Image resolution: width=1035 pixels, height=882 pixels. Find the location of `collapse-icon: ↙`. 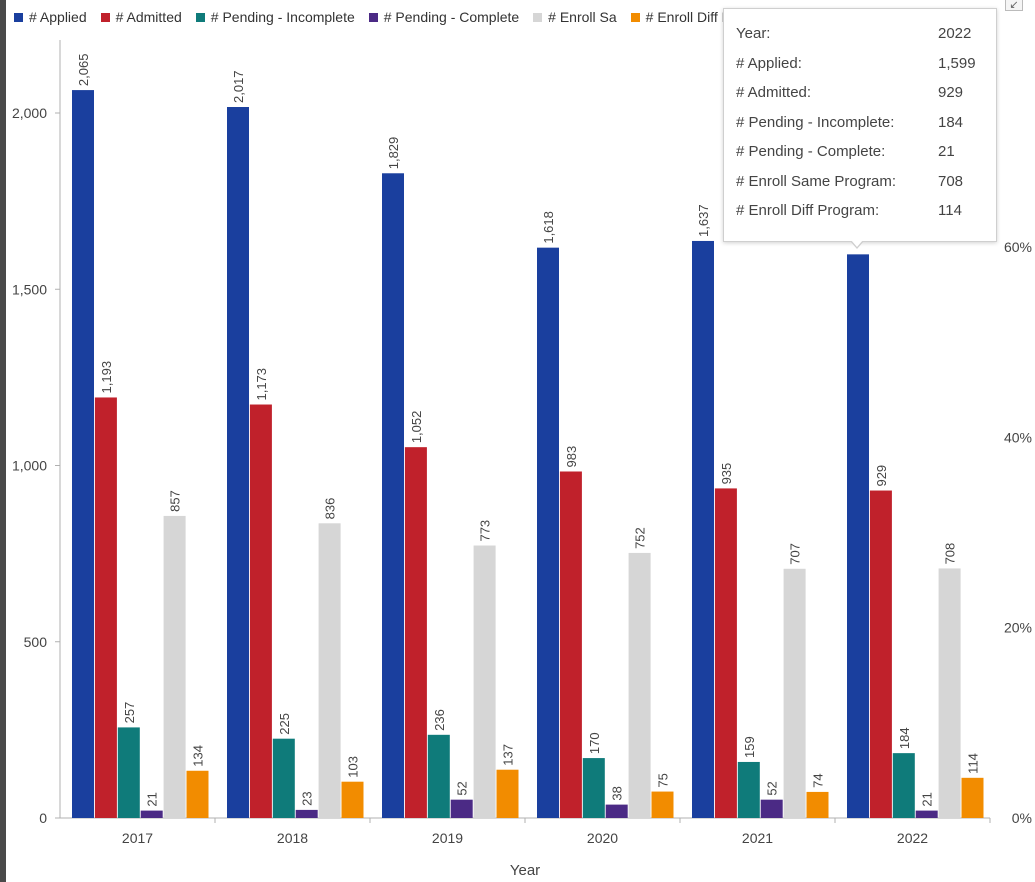

collapse-icon: ↙ is located at coordinates (1014, 5).